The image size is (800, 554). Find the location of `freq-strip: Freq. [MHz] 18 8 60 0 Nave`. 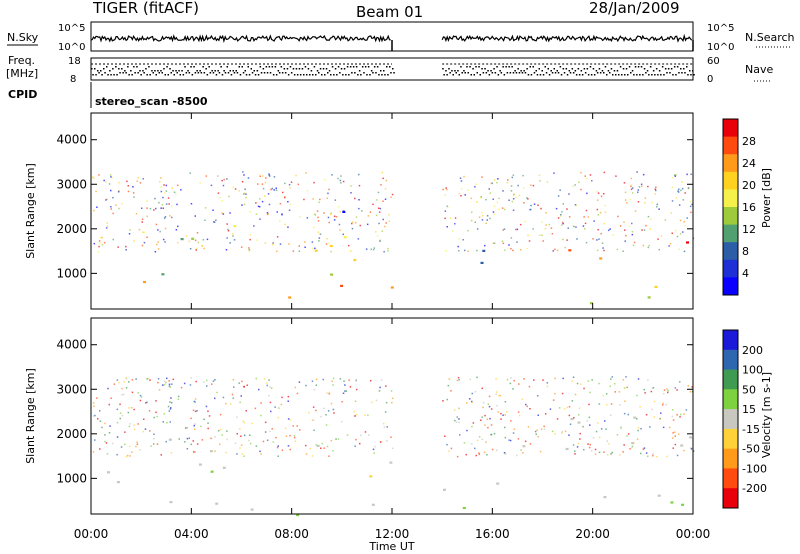

freq-strip: Freq. [MHz] 18 8 60 0 Nave is located at coordinates (389, 69).